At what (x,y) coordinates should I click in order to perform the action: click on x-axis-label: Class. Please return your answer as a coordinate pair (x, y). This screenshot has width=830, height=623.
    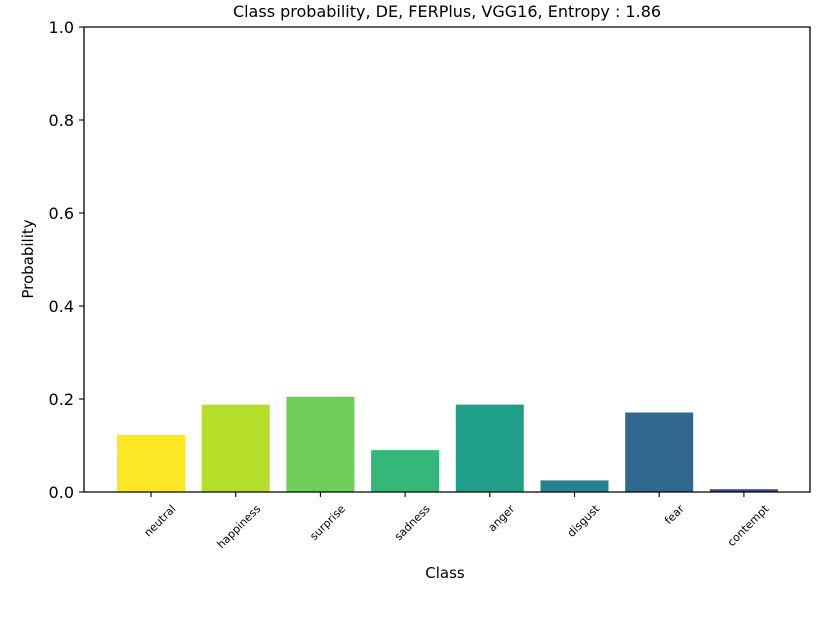
    Looking at the image, I should click on (445, 573).